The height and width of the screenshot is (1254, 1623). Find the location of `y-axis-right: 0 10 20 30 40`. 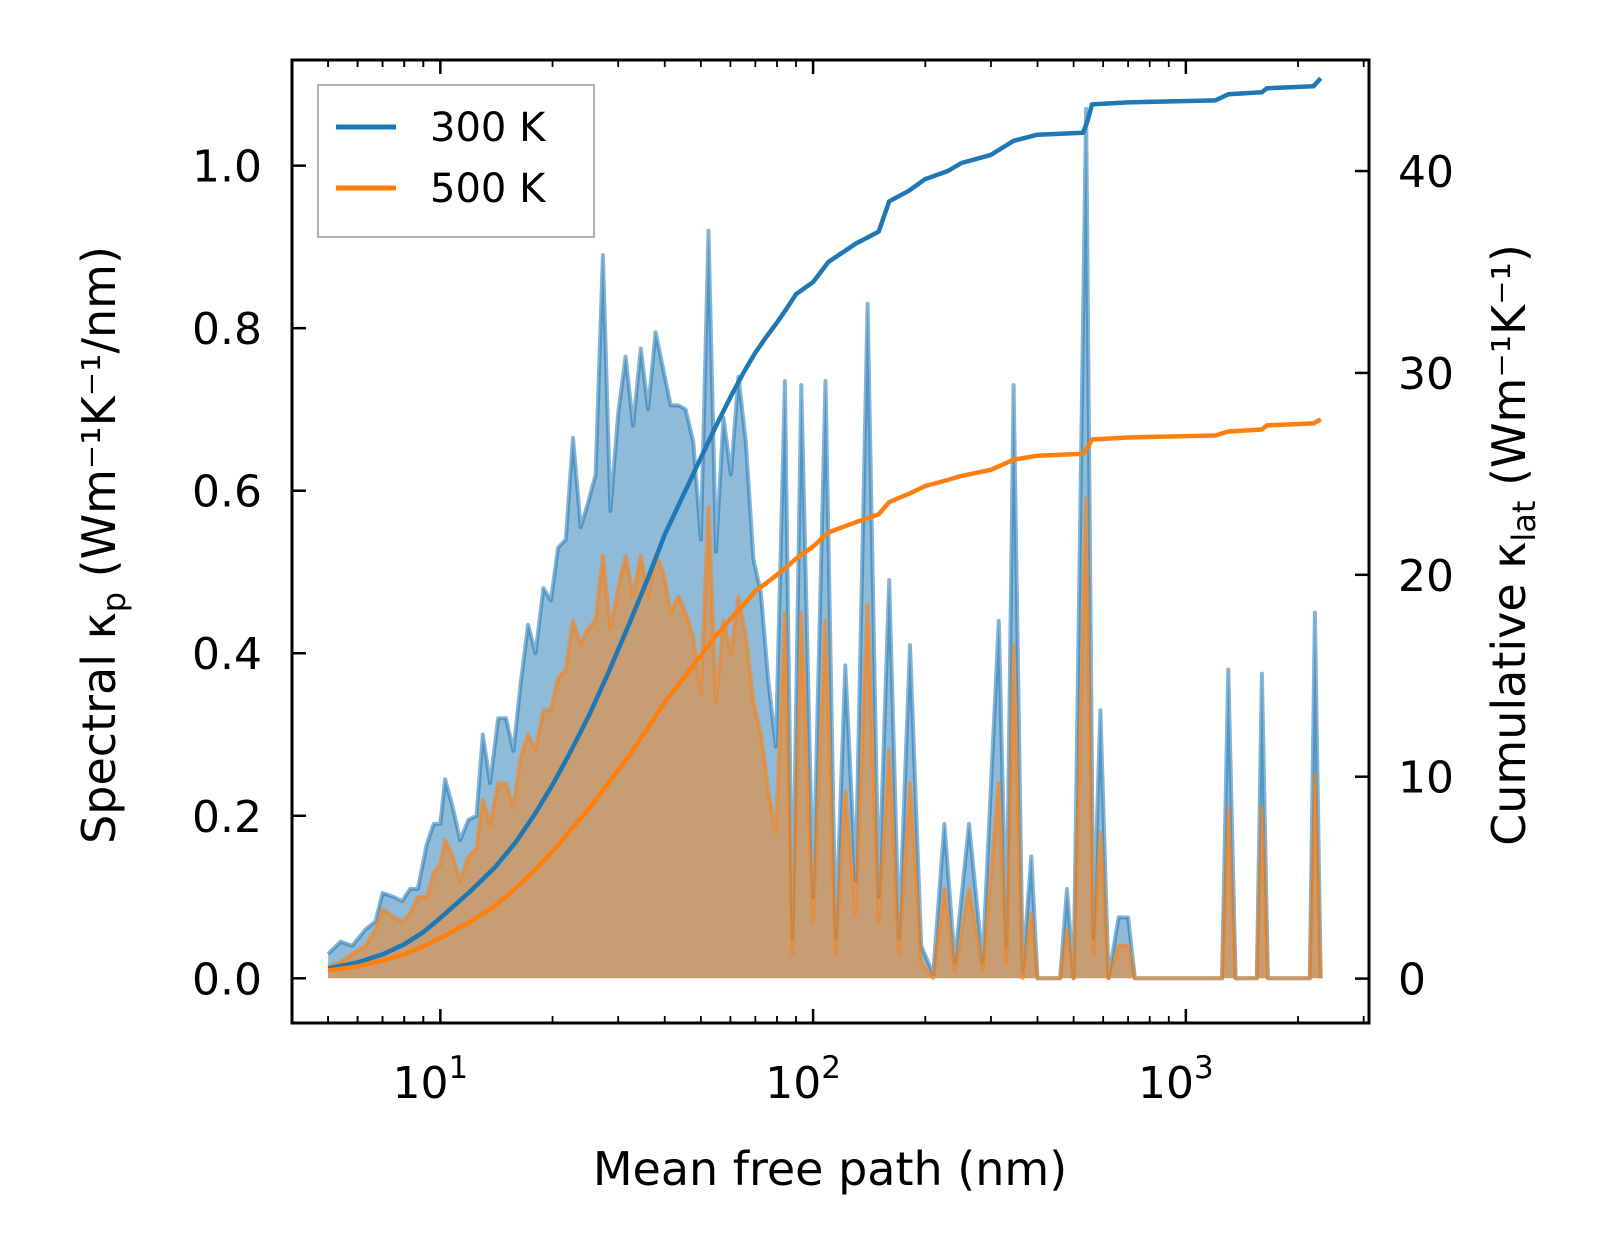

y-axis-right: 0 10 20 30 40 is located at coordinates (1404, 576).